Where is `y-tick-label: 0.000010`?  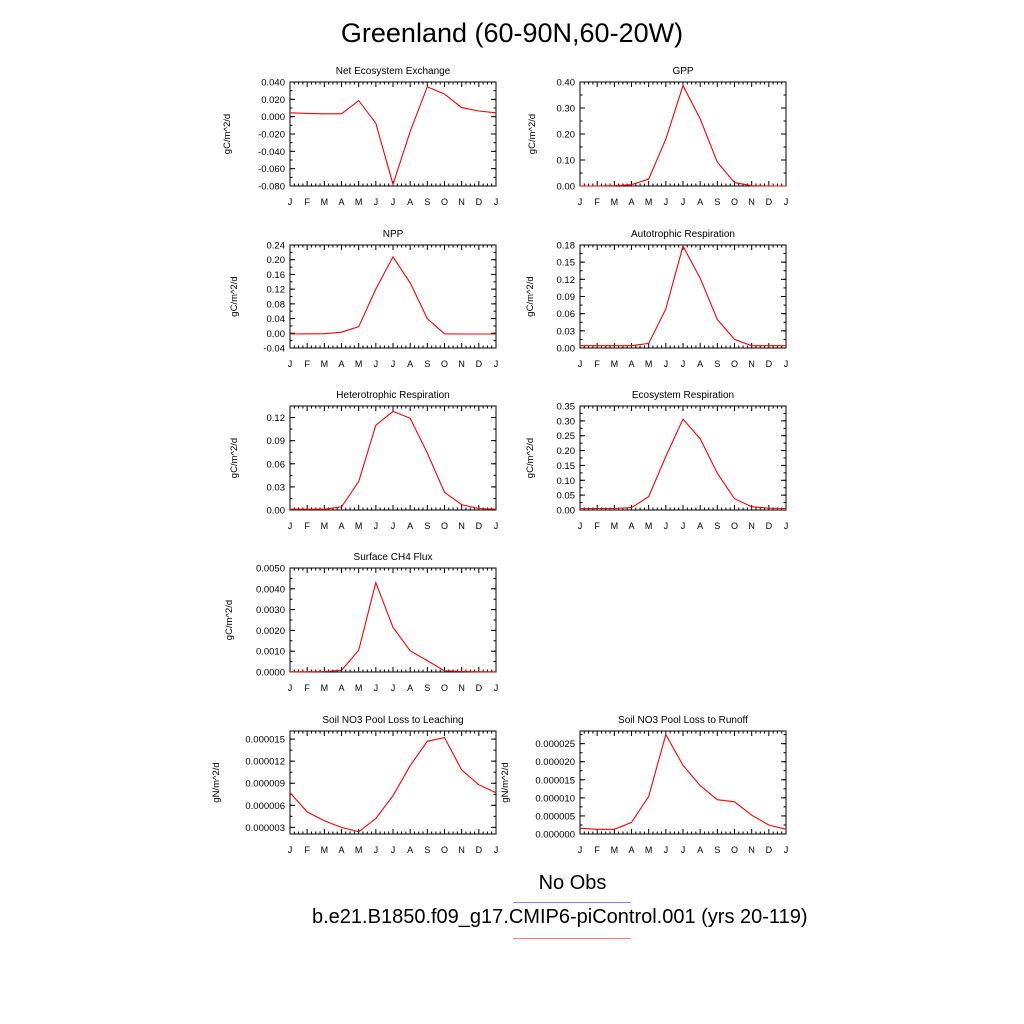
y-tick-label: 0.000010 is located at coordinates (555, 798).